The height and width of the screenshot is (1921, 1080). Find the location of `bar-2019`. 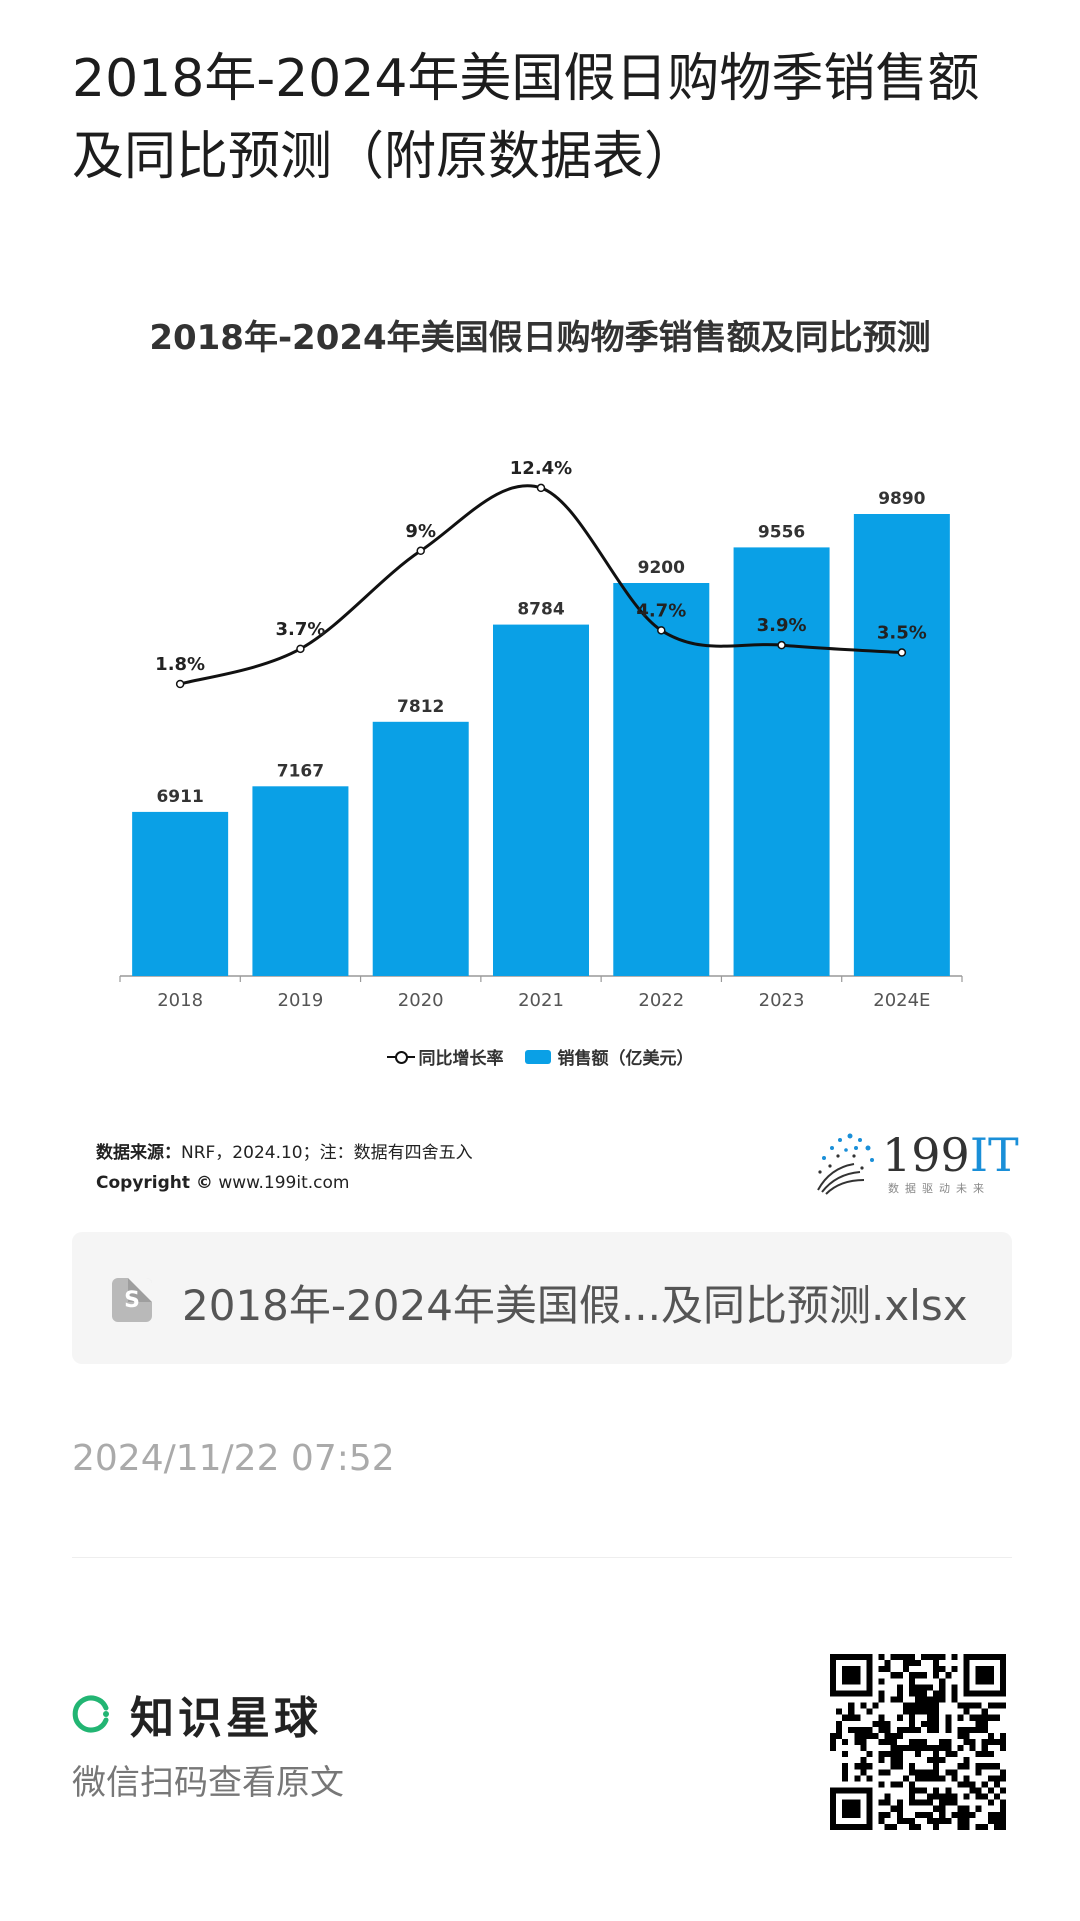

bar-2019 is located at coordinates (300, 881).